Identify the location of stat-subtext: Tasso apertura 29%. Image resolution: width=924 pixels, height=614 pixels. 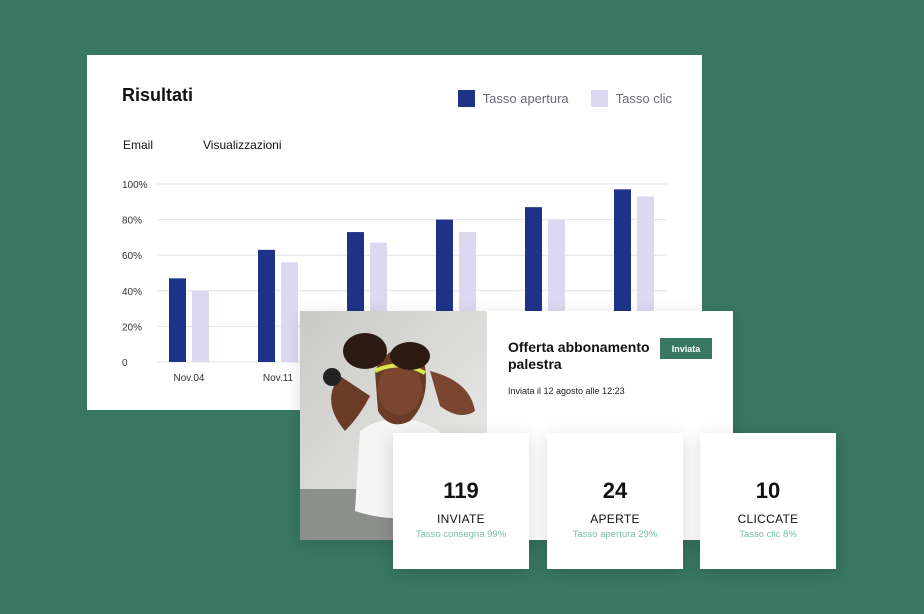
(615, 534).